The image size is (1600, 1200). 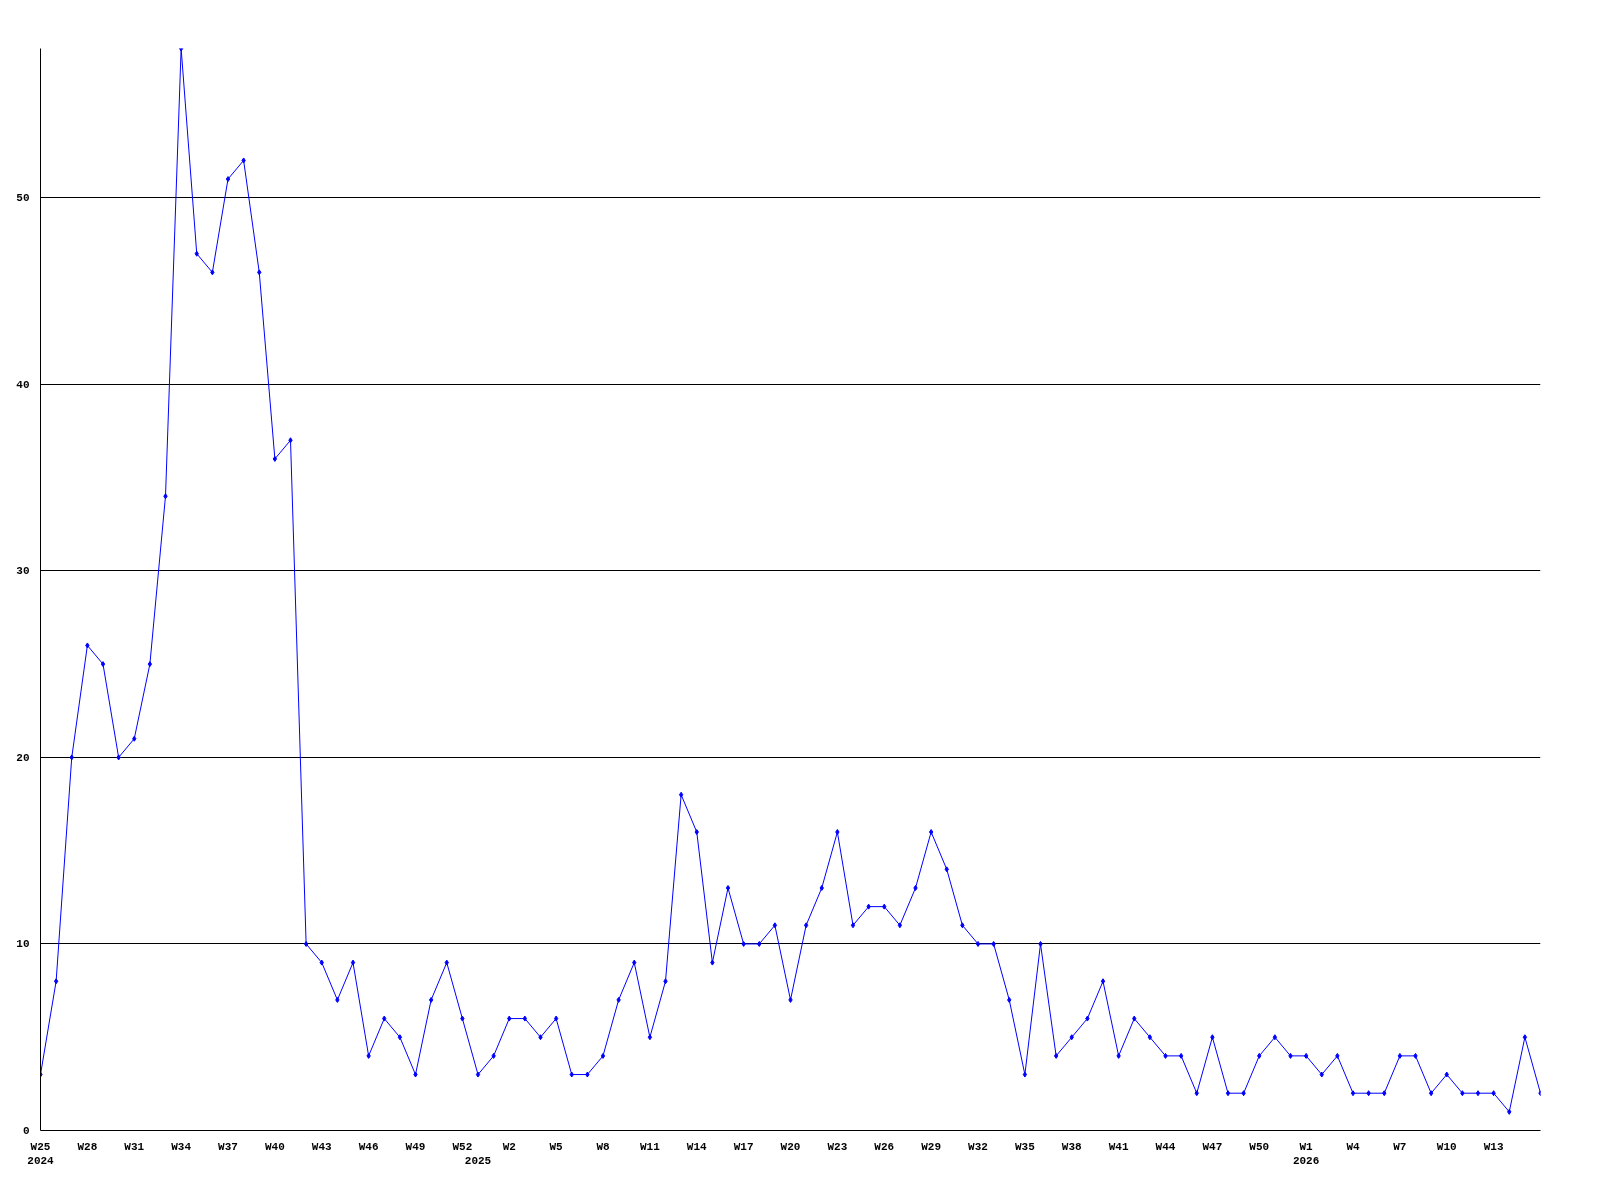 I want to click on x-tick-label: W31, so click(x=134, y=1146).